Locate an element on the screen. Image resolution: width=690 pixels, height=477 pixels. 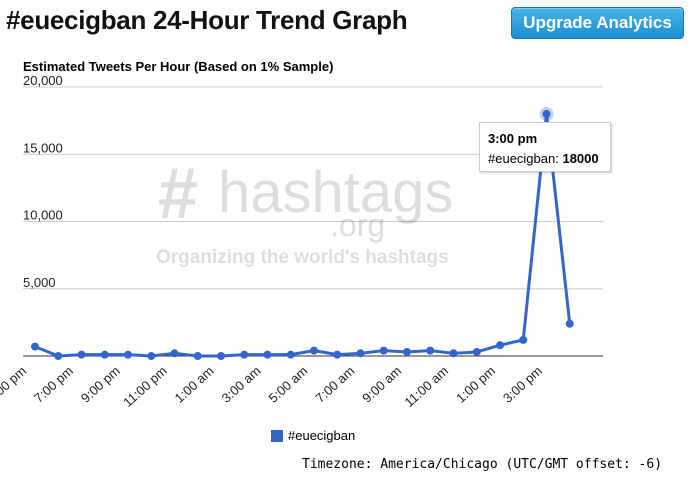
x-tick-label: 9:00 pm is located at coordinates (100, 384).